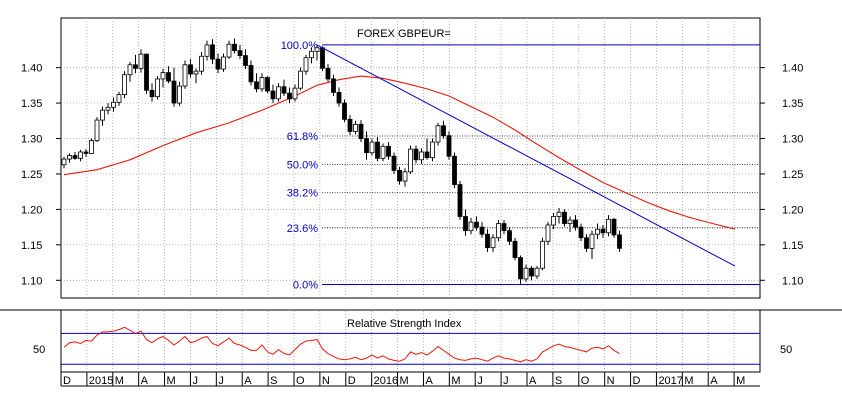  Describe the element at coordinates (792, 175) in the screenshot. I see `y-tick-label-right: 1.25` at that location.